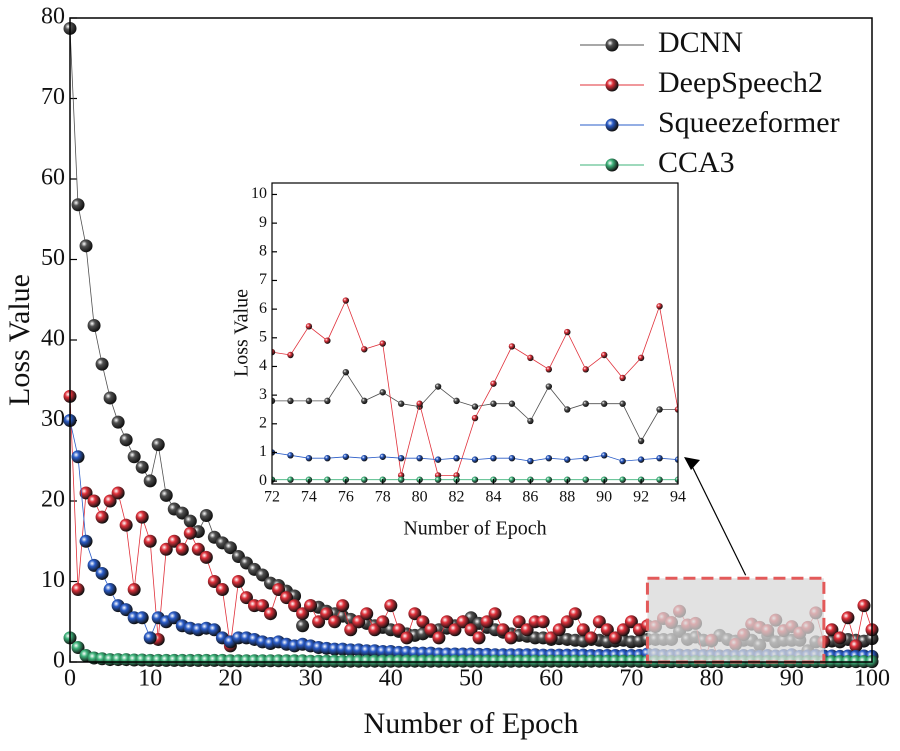 The image size is (900, 751). Describe the element at coordinates (150, 679) in the screenshot. I see `x-tick-label: 10` at that location.